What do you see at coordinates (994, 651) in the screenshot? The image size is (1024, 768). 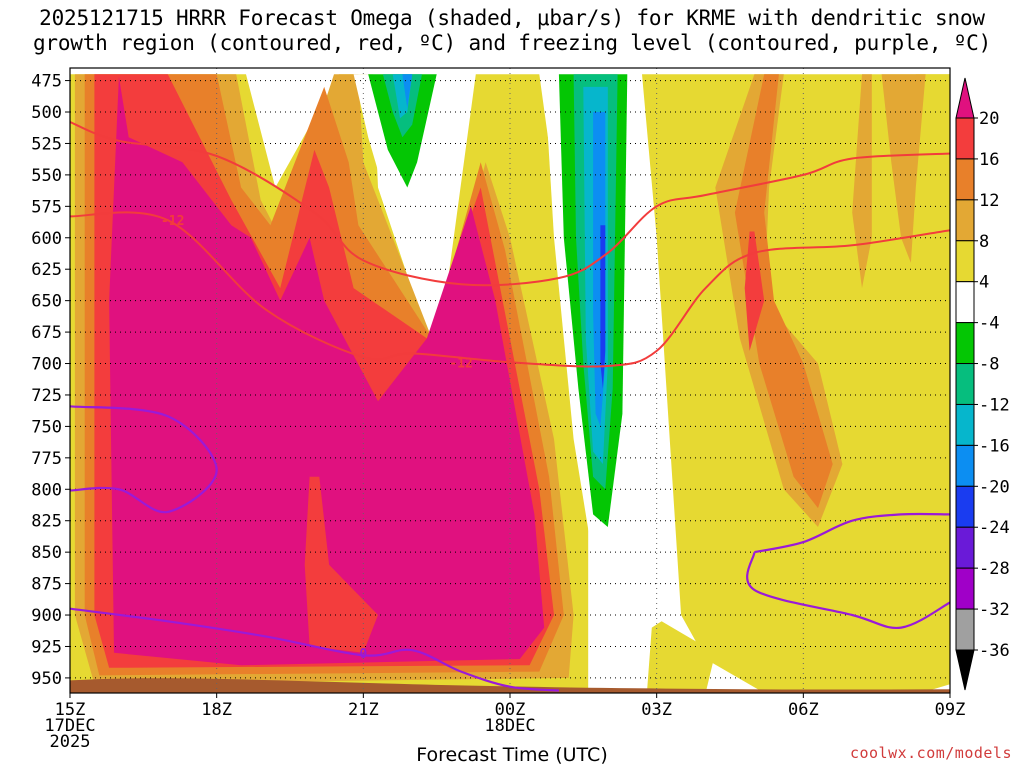 I see `colorbar-label-13: -36` at bounding box center [994, 651].